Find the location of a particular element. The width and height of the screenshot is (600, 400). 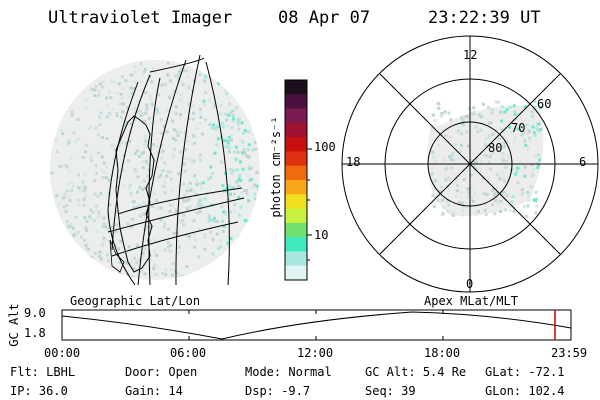

altitude-timeline is located at coordinates (316, 325).